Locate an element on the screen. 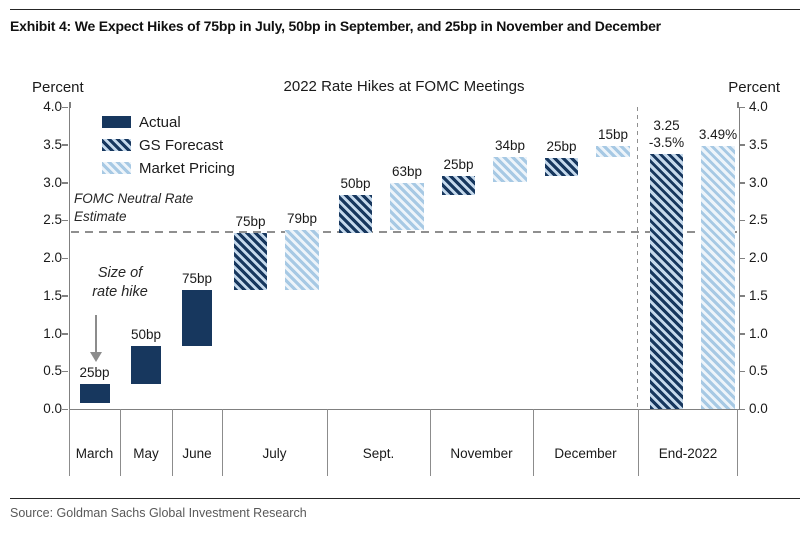 The height and width of the screenshot is (533, 811). legend-item-market-pricing: Market Pricing is located at coordinates (168, 168).